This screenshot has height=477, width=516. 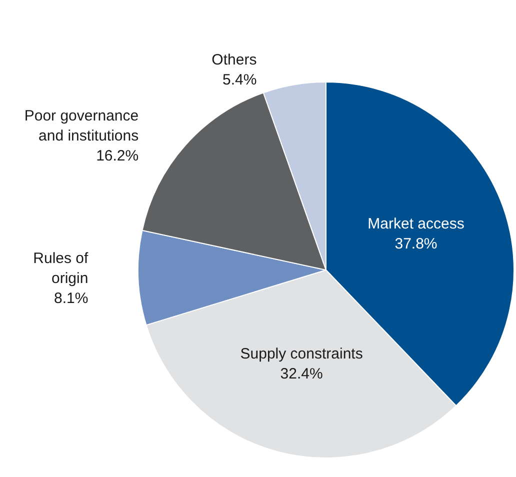 I want to click on data-label: 5.4%, so click(x=239, y=79).